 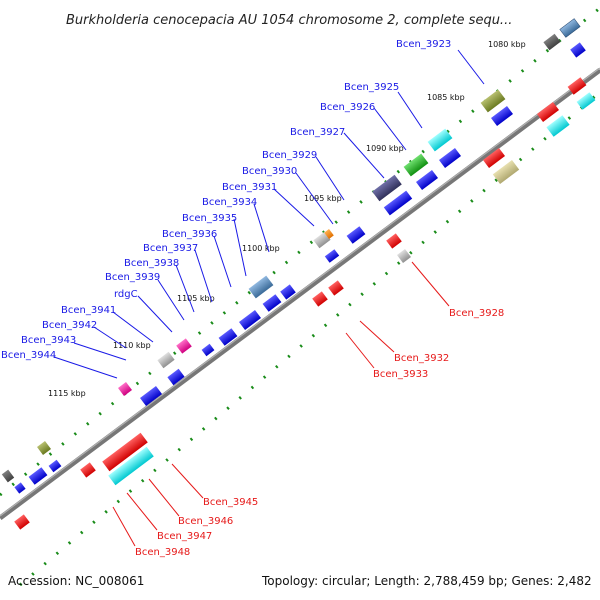 What do you see at coordinates (170, 248) in the screenshot?
I see `gene-label: Bcen_3937` at bounding box center [170, 248].